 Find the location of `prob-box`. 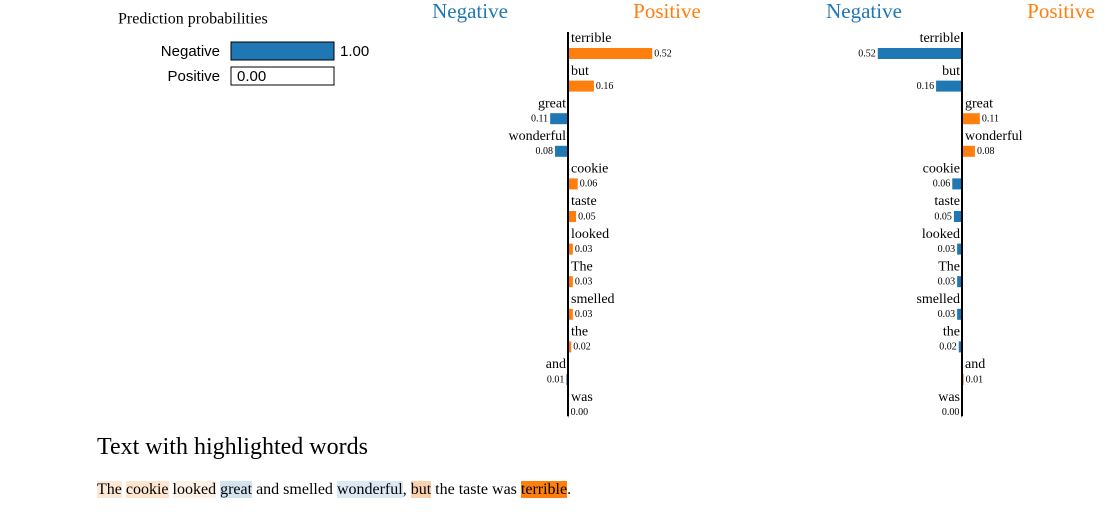

prob-box is located at coordinates (282, 76).